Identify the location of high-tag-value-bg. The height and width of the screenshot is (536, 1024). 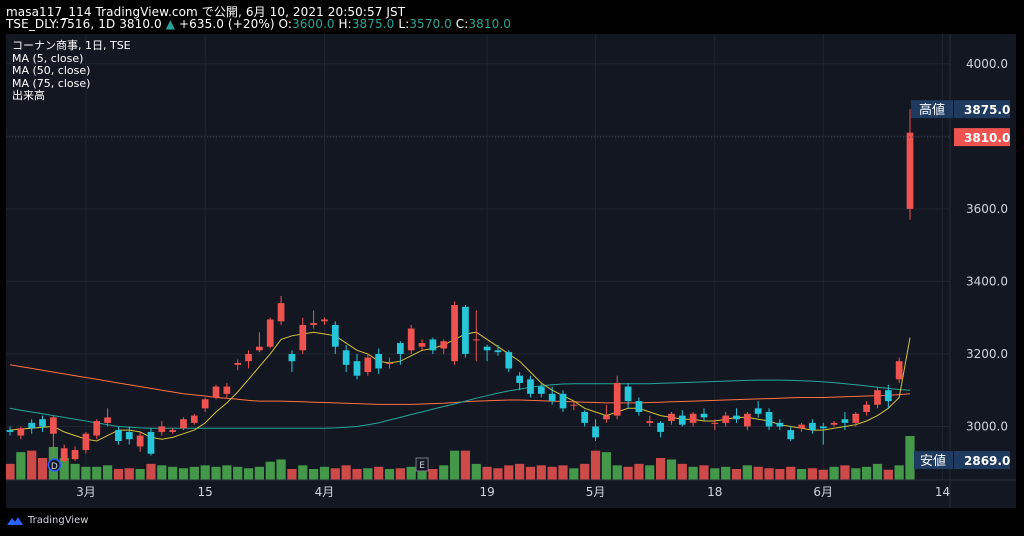
(982, 109).